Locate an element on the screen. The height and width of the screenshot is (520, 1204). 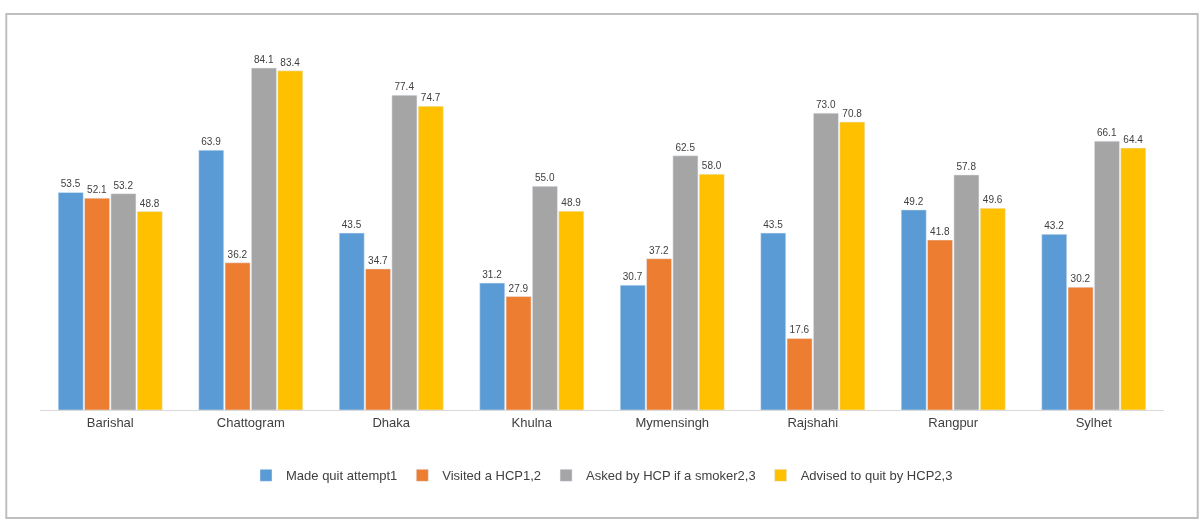
data-label: 74.7 is located at coordinates (430, 98).